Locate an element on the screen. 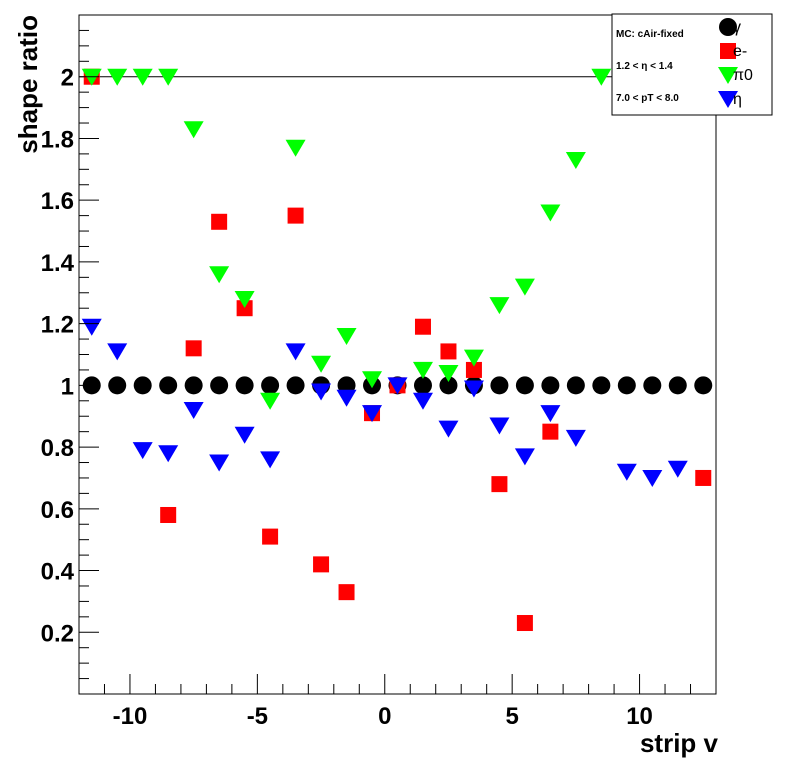 The height and width of the screenshot is (772, 796). y-tick-label: 0.4 is located at coordinates (58, 572).